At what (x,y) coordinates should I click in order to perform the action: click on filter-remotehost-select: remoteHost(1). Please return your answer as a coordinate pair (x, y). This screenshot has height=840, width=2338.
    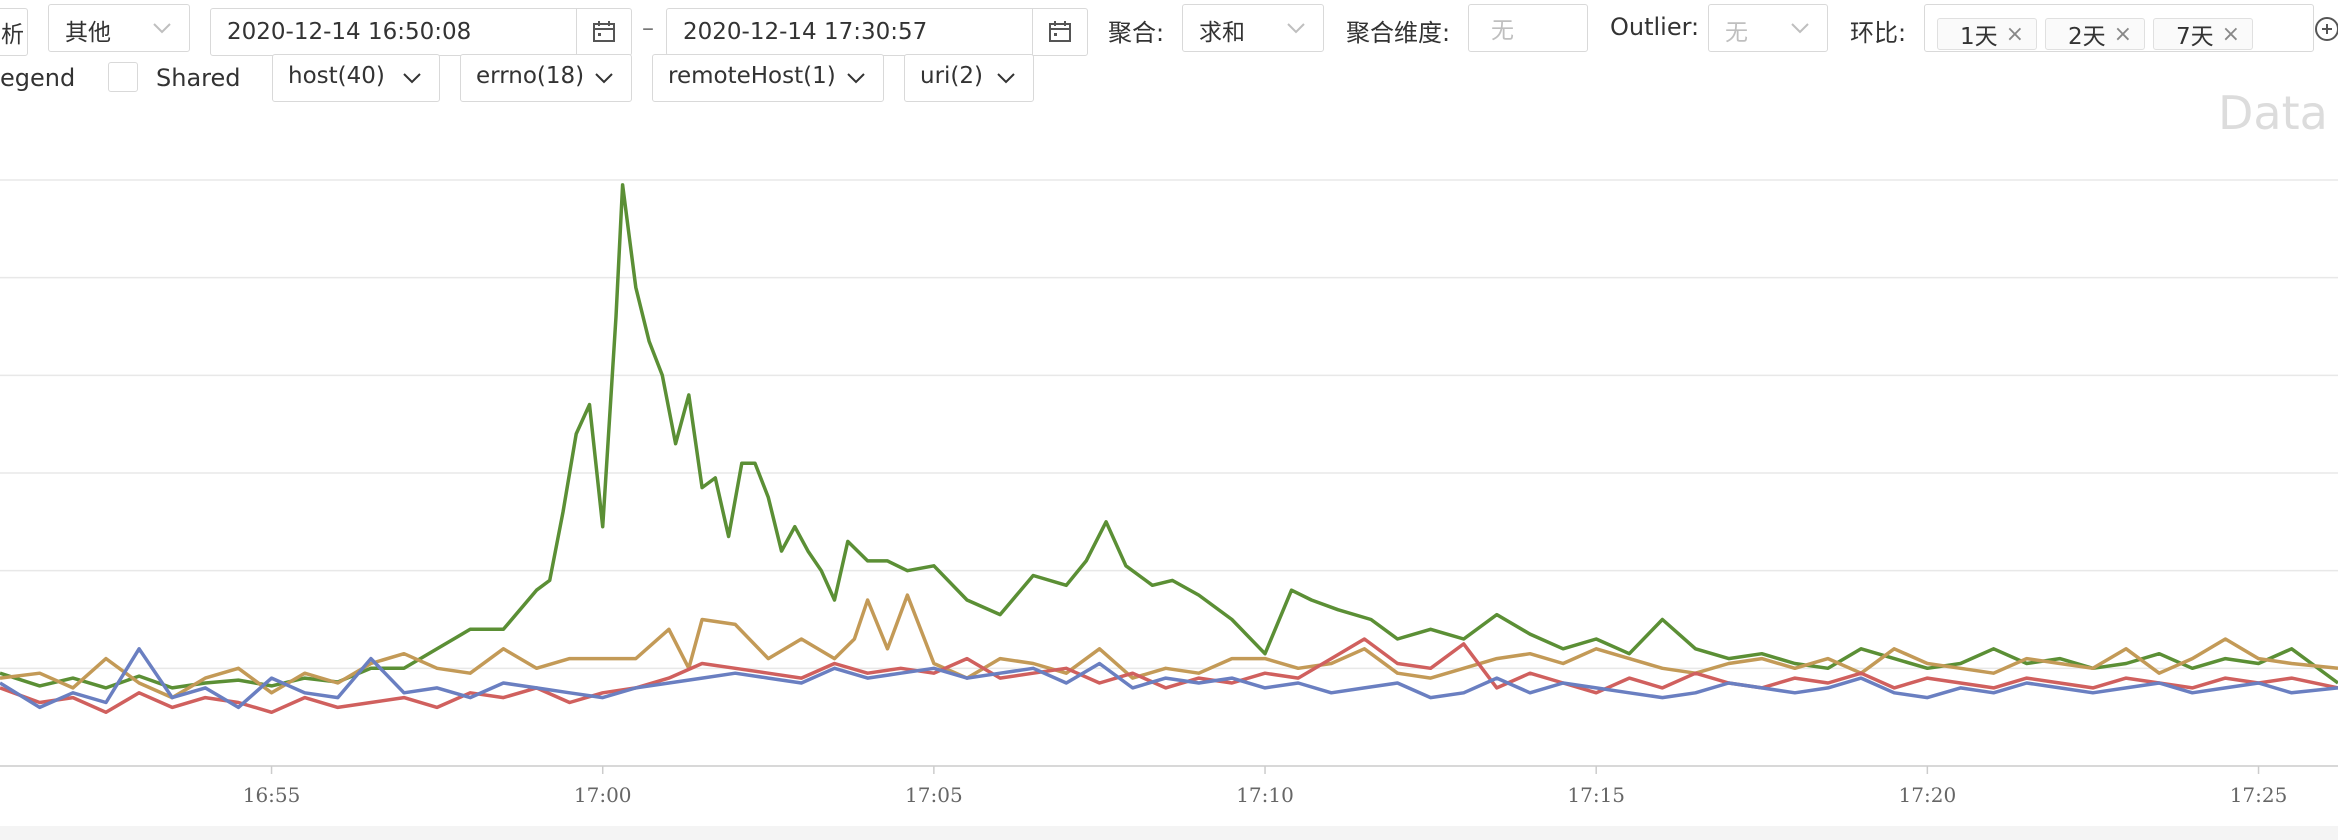
    Looking at the image, I should click on (768, 78).